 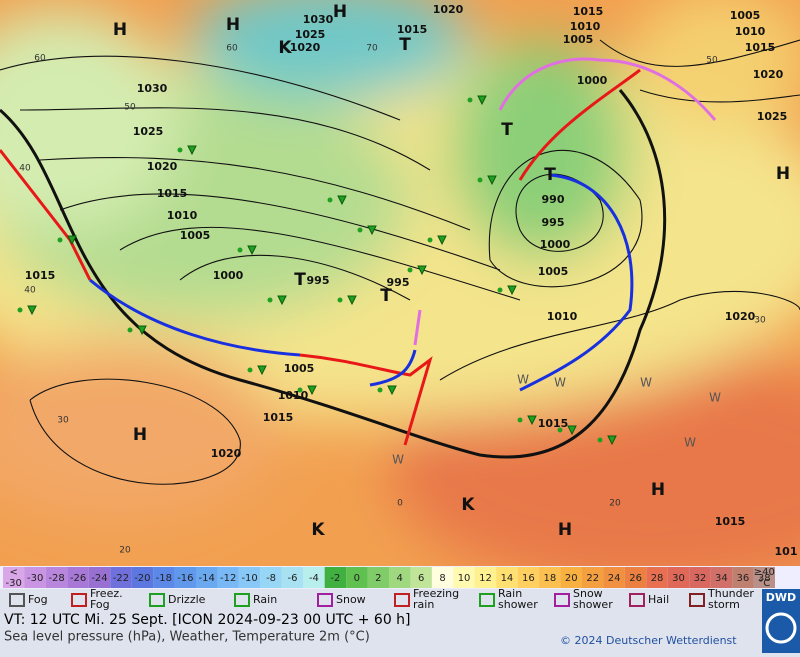 I want to click on scale-label: -16, so click(x=185, y=578).